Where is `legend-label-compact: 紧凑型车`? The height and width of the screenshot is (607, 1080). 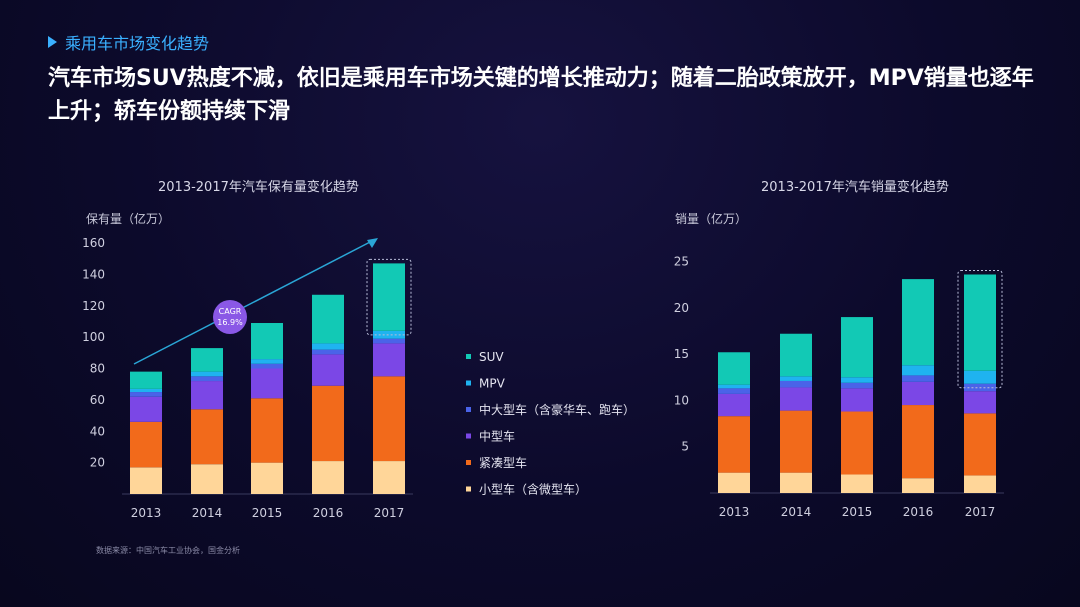 legend-label-compact: 紧凑型车 is located at coordinates (503, 462).